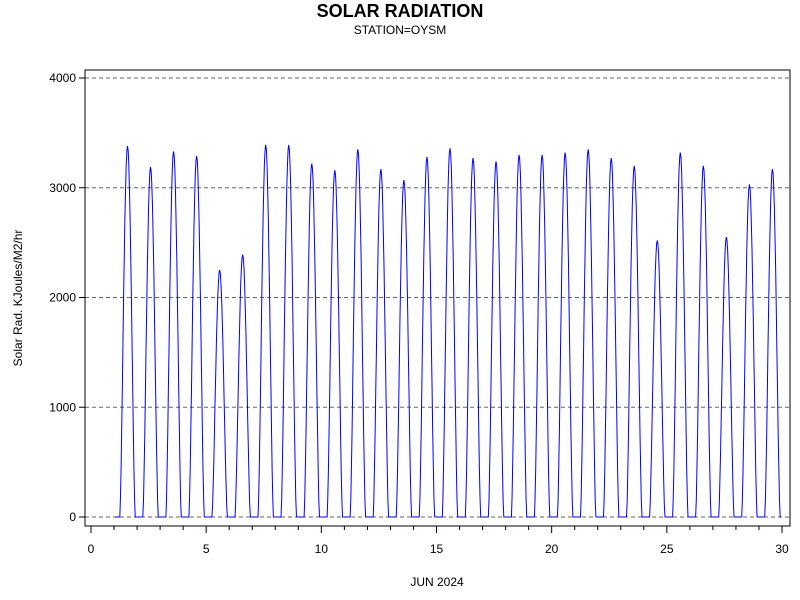 This screenshot has width=800, height=600. What do you see at coordinates (62, 298) in the screenshot?
I see `y-tick-label: 2000` at bounding box center [62, 298].